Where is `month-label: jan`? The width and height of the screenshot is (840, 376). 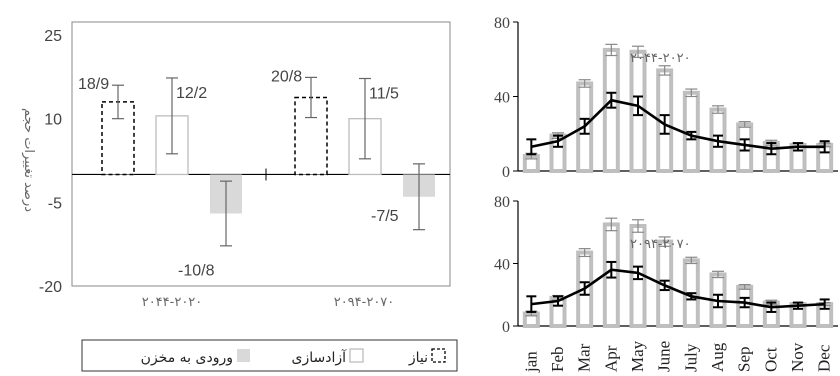 month-label: jan is located at coordinates (530, 362).